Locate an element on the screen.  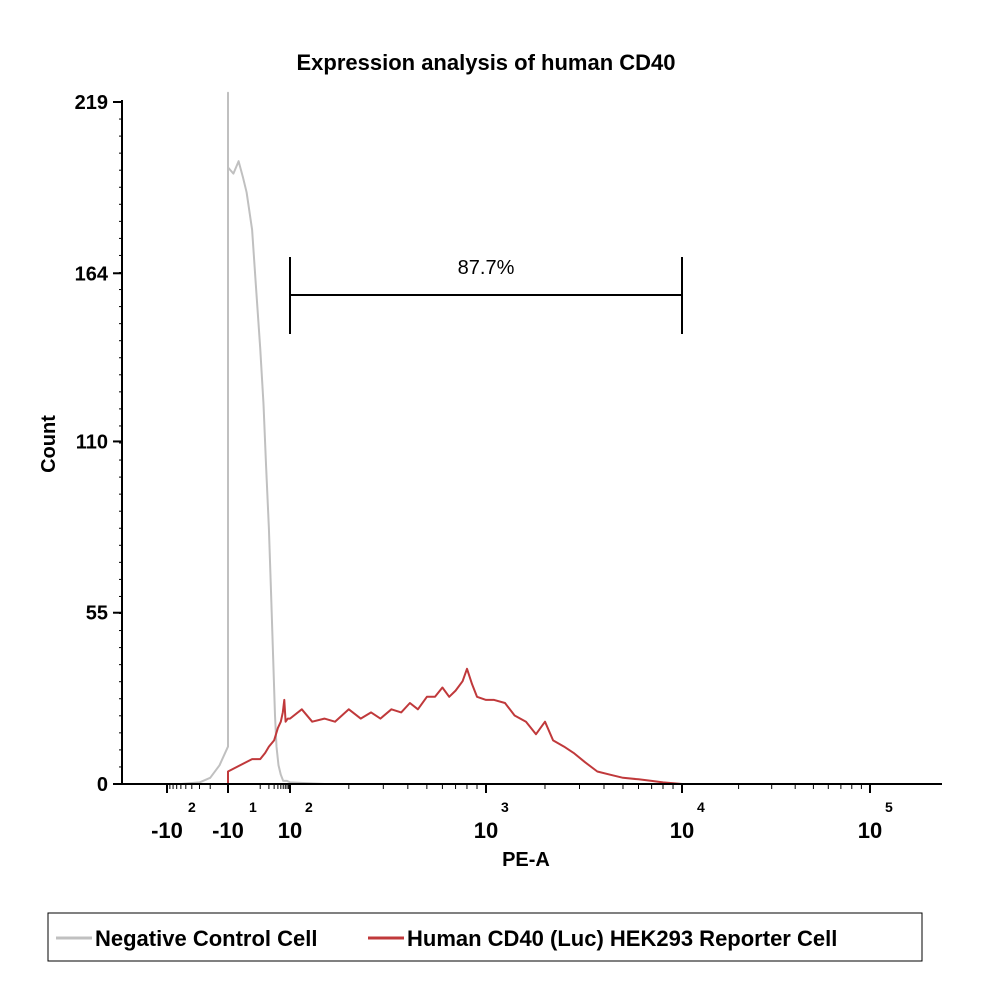
x-tick-exponent: 1 is located at coordinates (253, 807).